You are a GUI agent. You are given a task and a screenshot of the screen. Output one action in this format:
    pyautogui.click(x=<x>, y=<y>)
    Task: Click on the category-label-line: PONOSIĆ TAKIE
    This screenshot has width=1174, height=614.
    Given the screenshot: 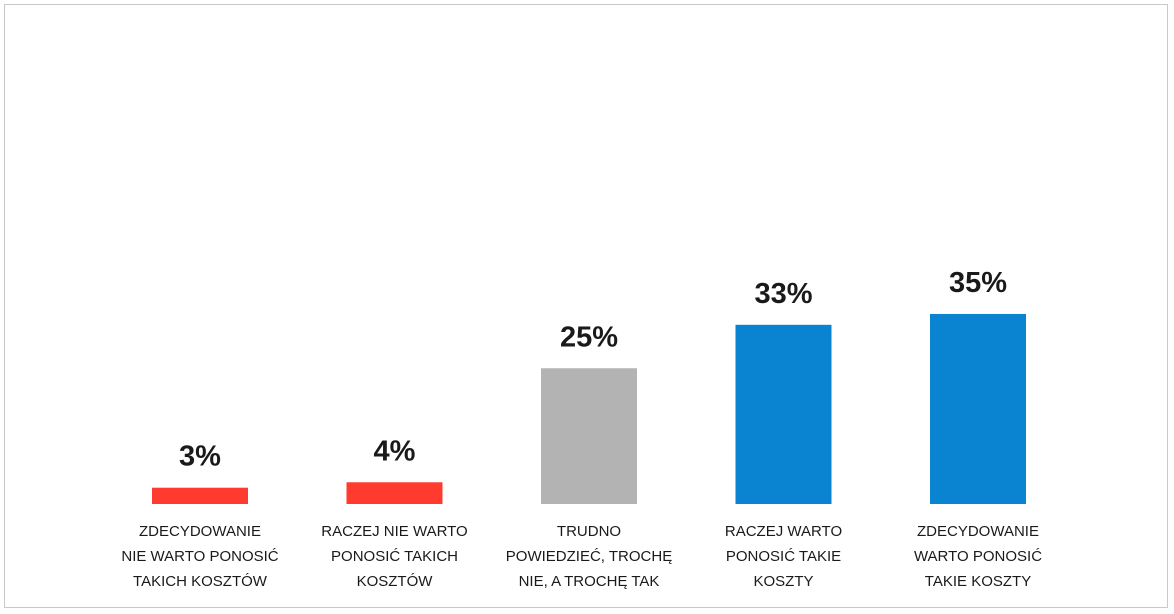 What is the action you would take?
    pyautogui.click(x=783, y=556)
    